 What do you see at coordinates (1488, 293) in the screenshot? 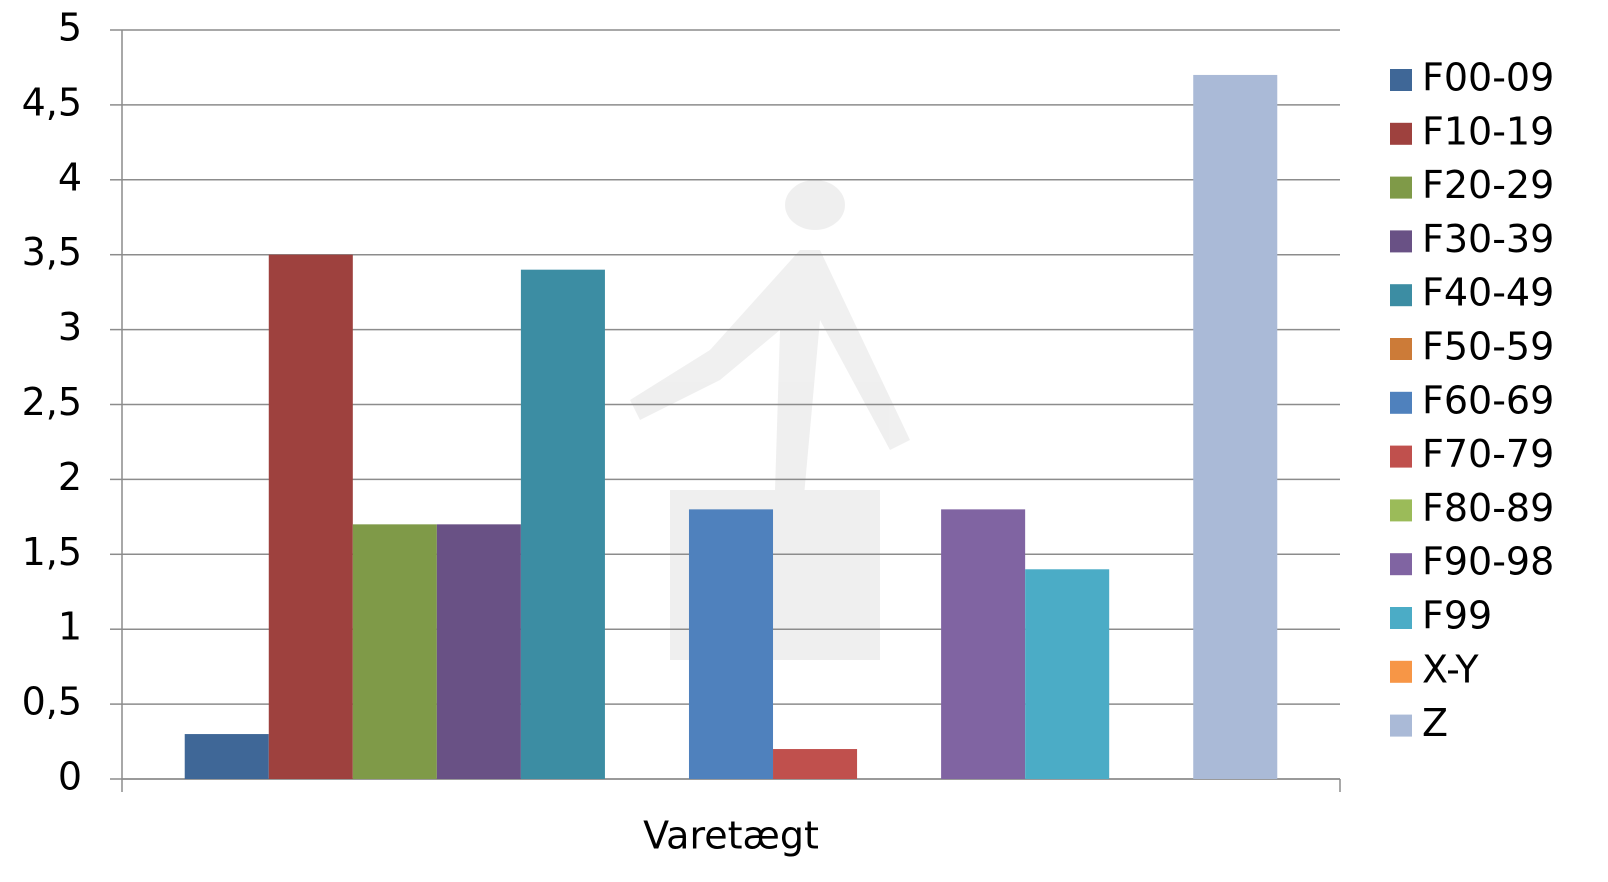
I see `legend-label: F40-49` at bounding box center [1488, 293].